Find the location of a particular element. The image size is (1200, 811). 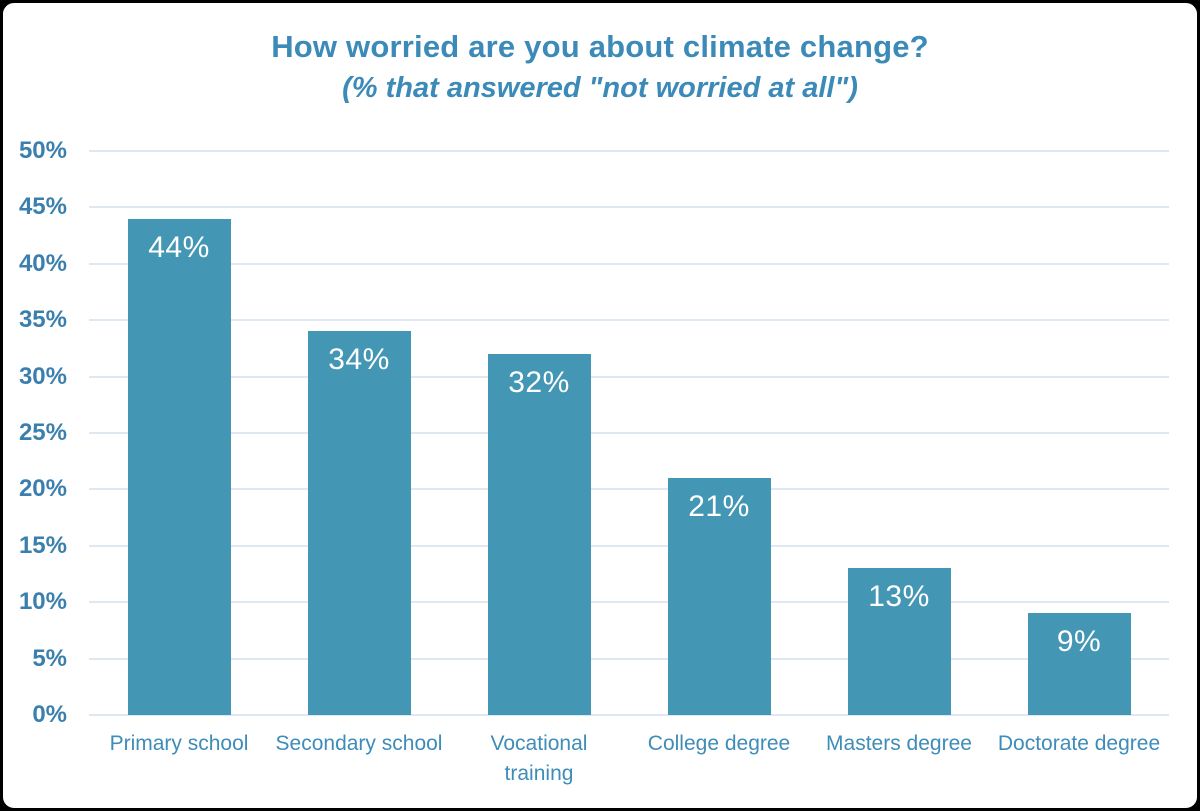

bar-cell: 44% is located at coordinates (179, 433).